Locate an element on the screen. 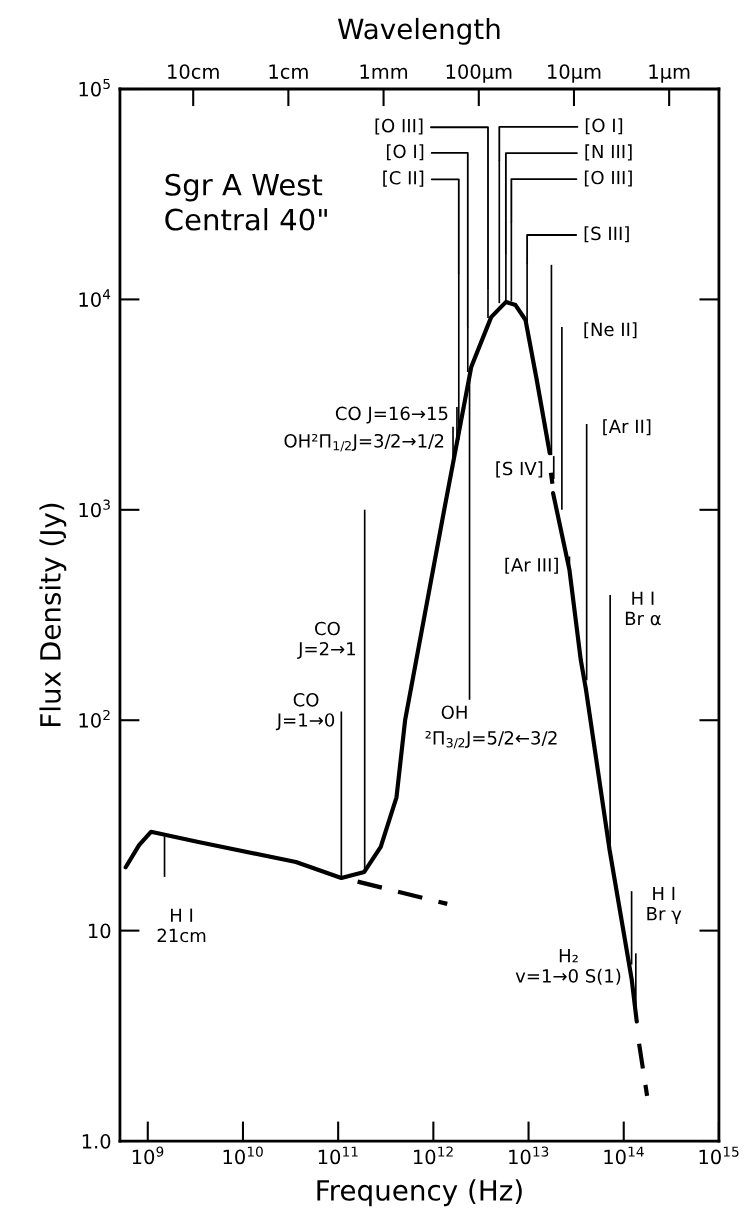 The height and width of the screenshot is (1226, 745). annotation: [Ar III] is located at coordinates (531, 565).